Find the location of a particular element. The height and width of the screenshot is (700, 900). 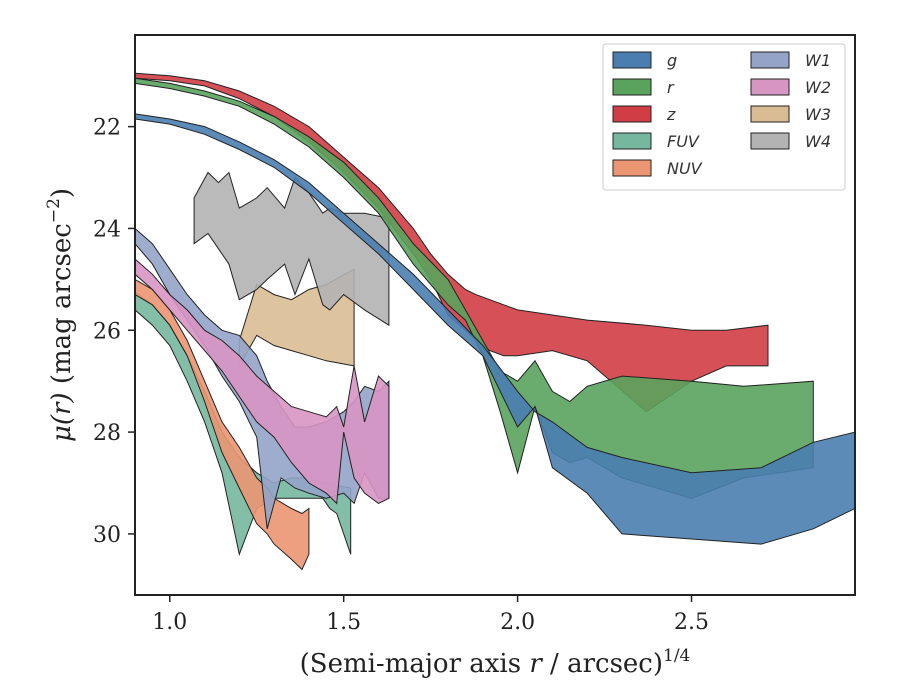

x-tick-label: 1.0 is located at coordinates (169, 622).